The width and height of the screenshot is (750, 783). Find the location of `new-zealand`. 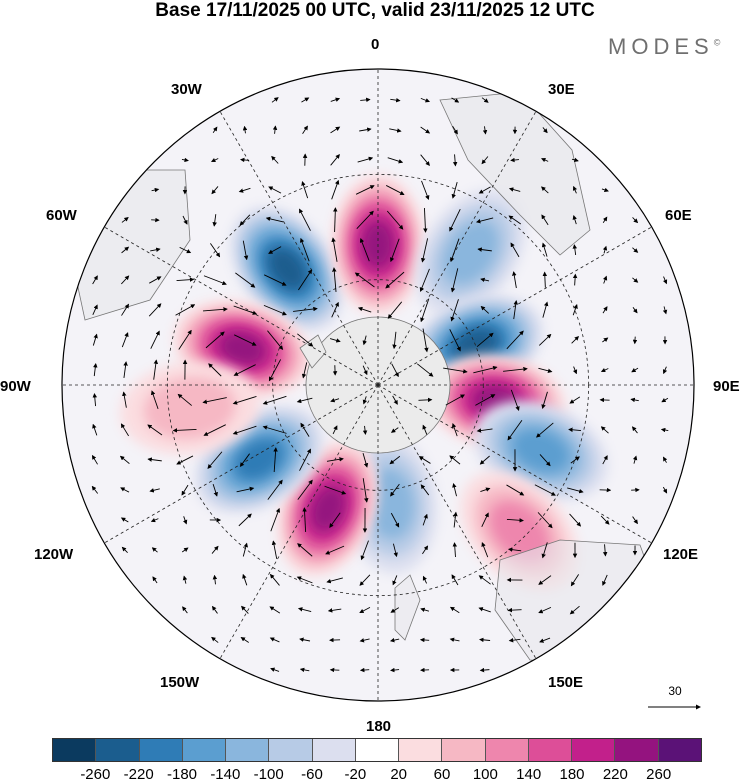

new-zealand is located at coordinates (407, 607).